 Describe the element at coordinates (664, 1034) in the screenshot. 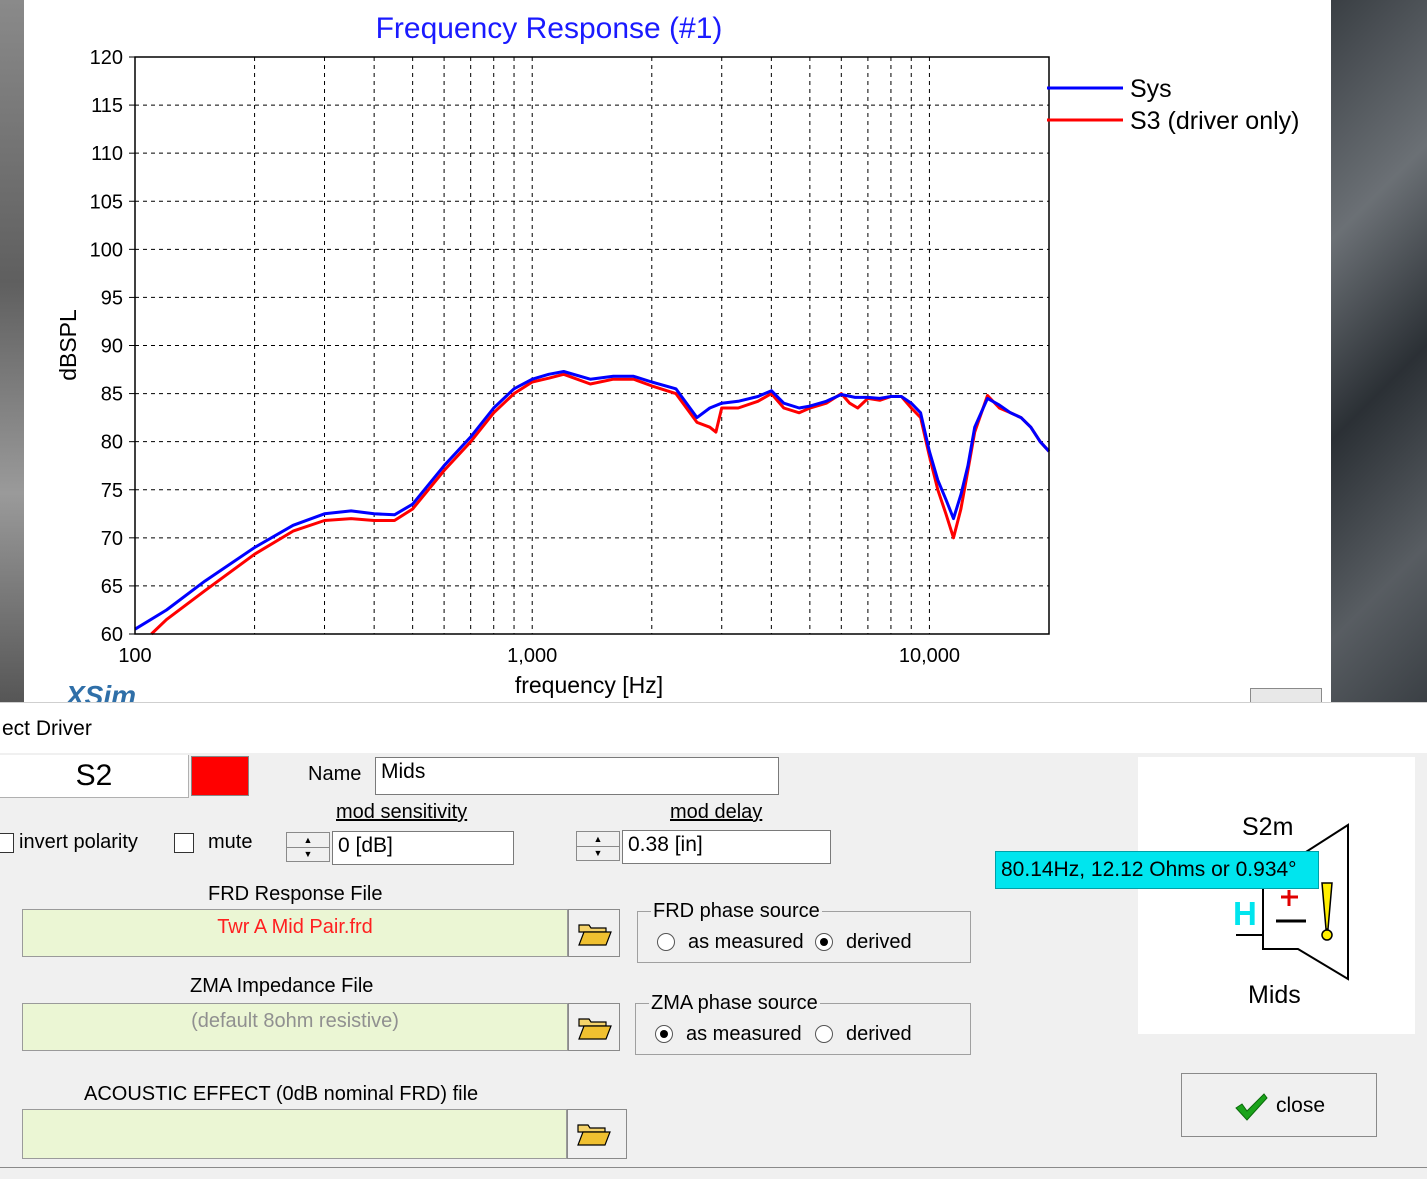

I see `zma-phase-measured-radio` at that location.